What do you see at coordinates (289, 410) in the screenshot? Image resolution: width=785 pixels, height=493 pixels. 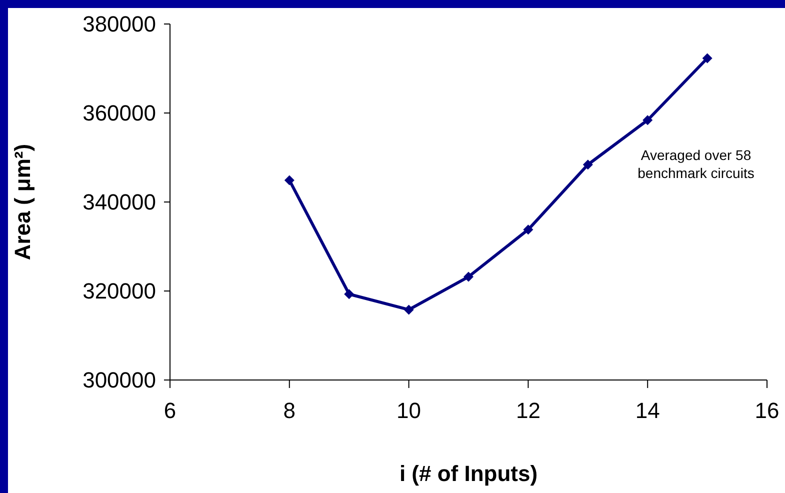 I see `x-tick-label: 8` at bounding box center [289, 410].